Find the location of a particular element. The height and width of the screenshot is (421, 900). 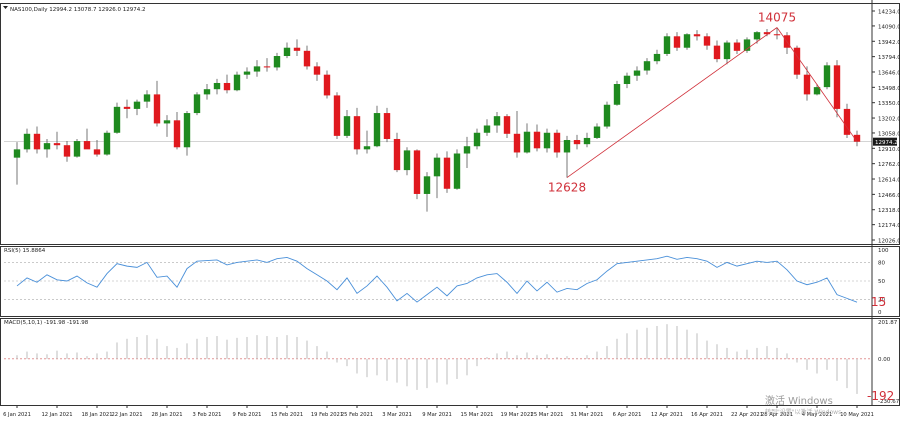

rsi-tick-label: 0 is located at coordinates (880, 313).